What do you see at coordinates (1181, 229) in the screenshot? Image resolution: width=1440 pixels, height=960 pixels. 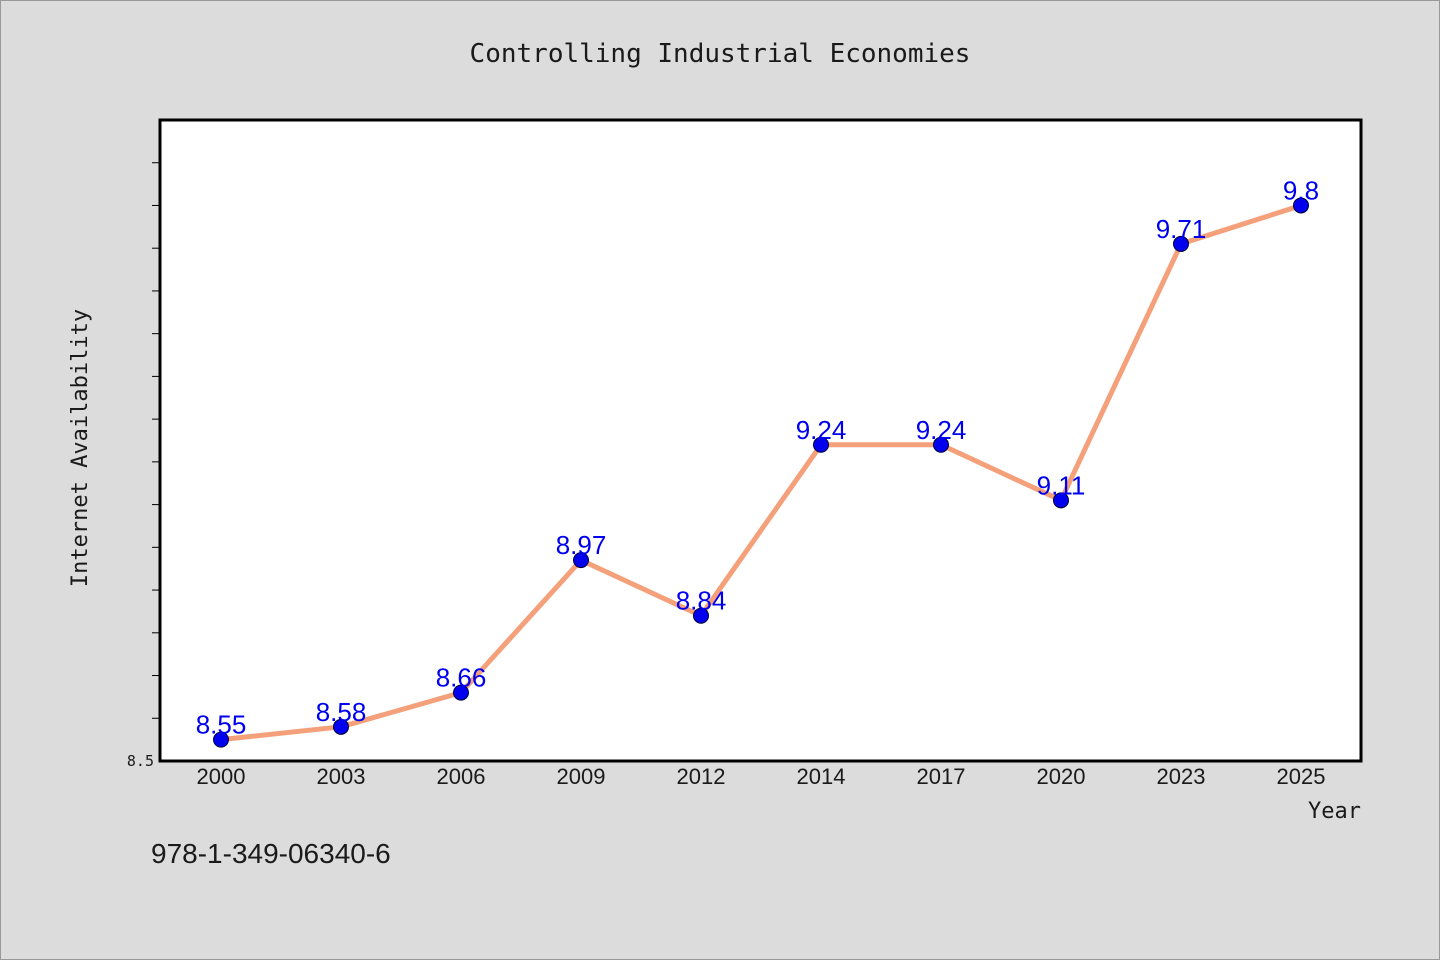 I see `data-label: 9.71` at bounding box center [1181, 229].